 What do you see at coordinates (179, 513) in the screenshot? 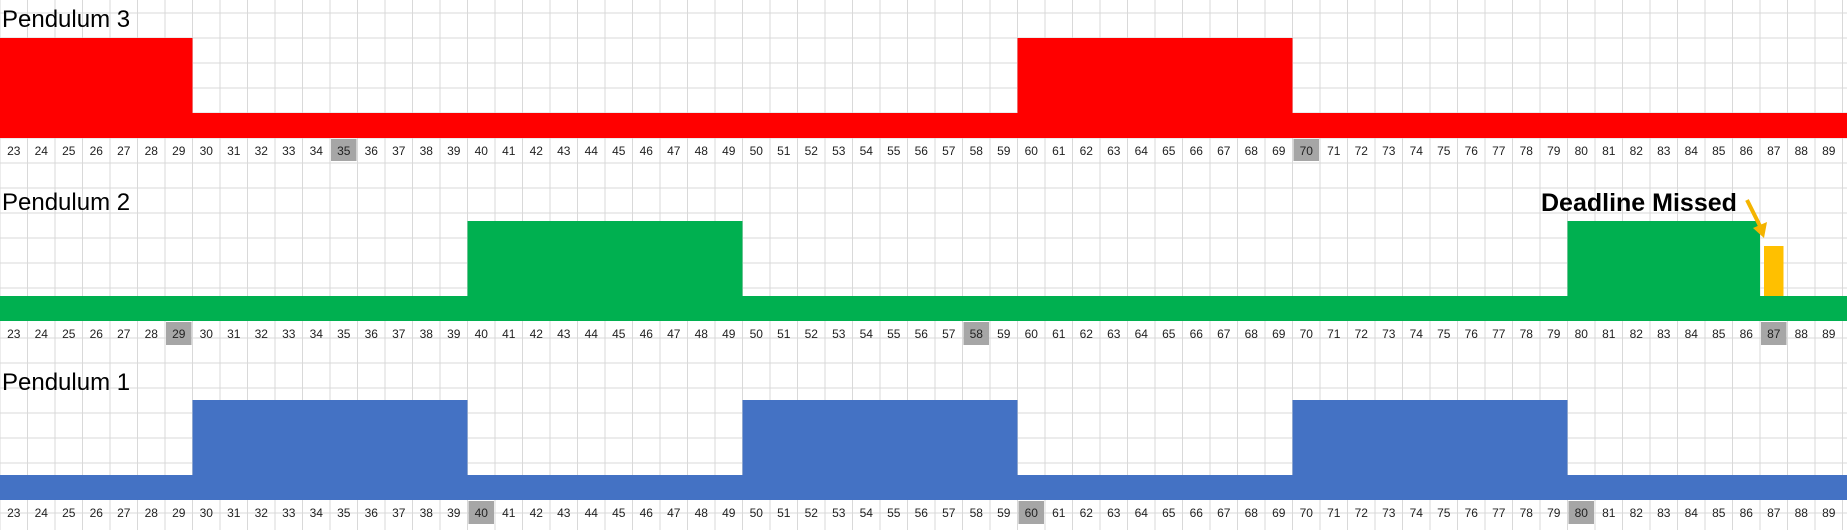
I see `tick-label: 29` at bounding box center [179, 513].